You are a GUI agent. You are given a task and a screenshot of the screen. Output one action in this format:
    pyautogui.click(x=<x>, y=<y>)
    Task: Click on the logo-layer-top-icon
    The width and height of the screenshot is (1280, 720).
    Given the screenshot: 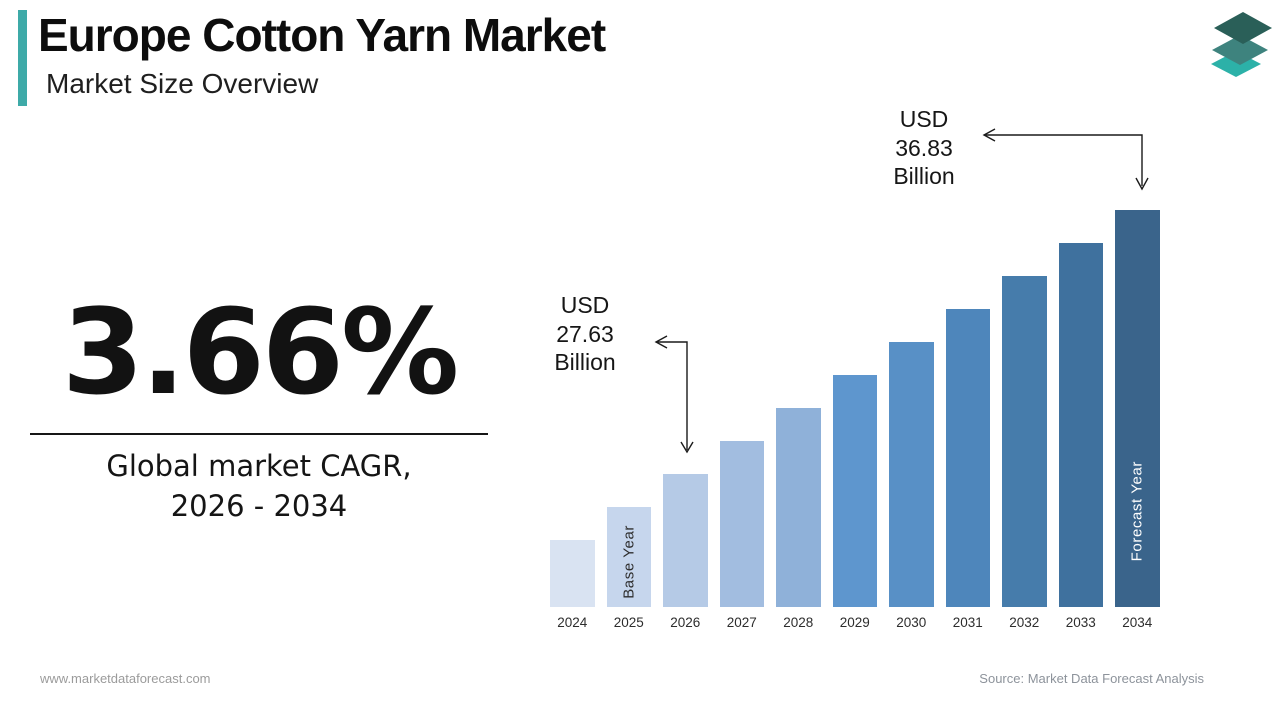 What is the action you would take?
    pyautogui.click(x=1243, y=28)
    